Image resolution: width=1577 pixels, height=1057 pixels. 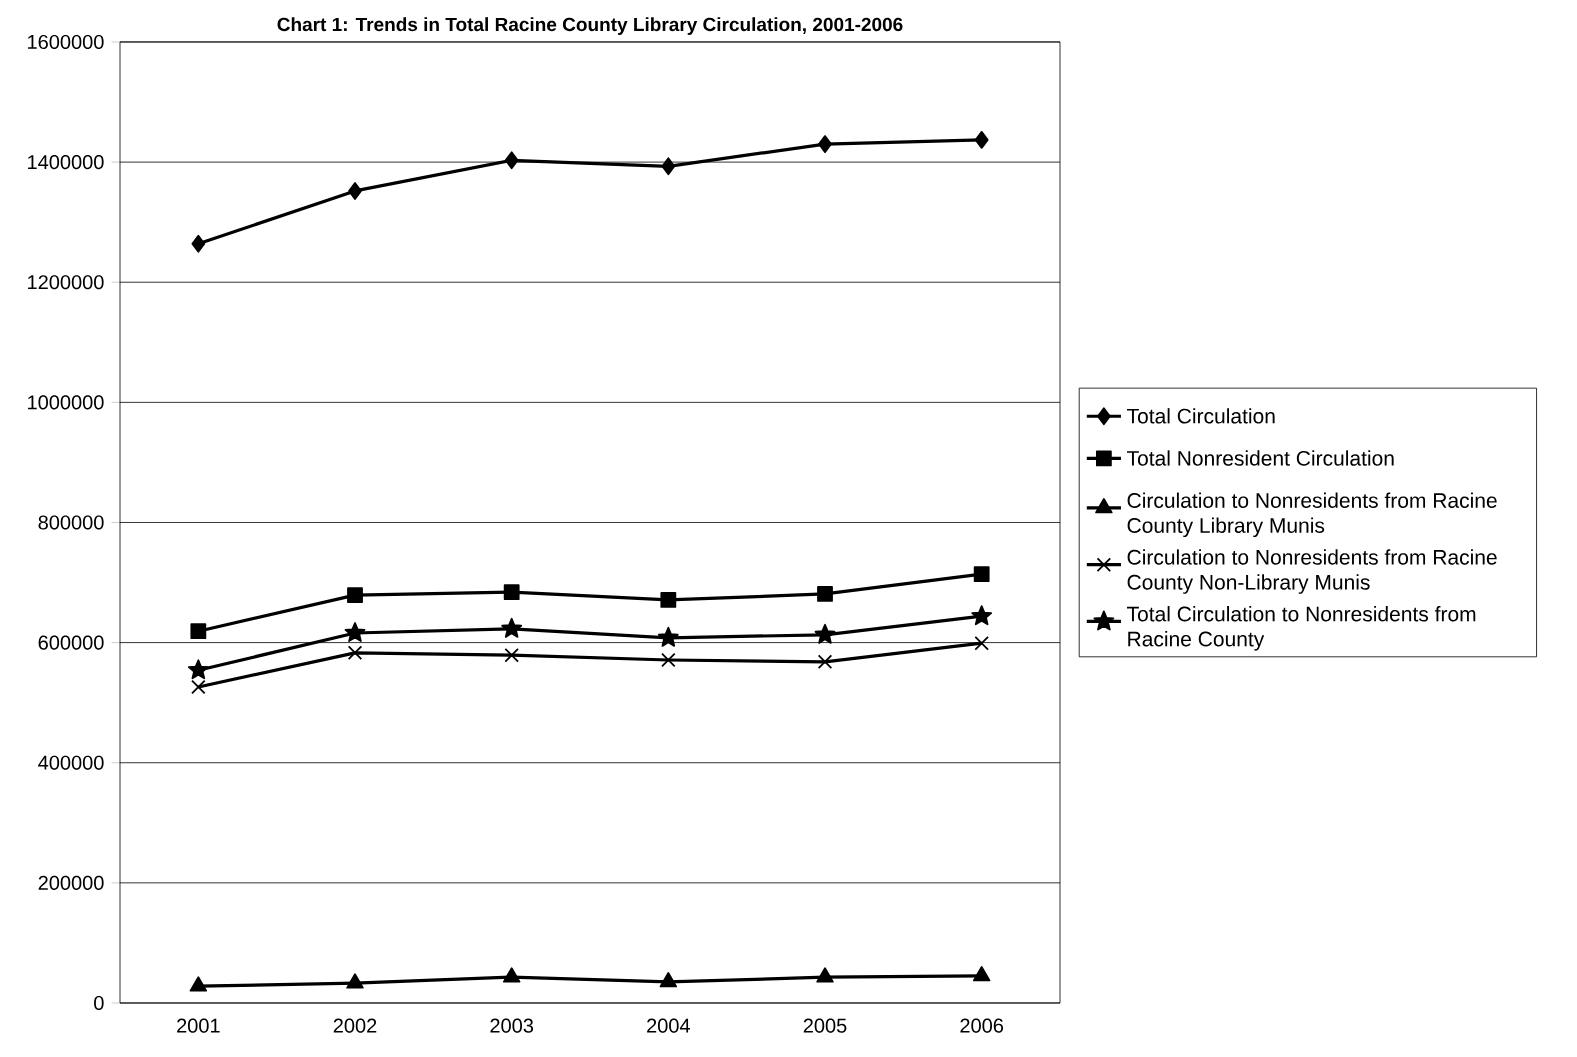 What do you see at coordinates (1201, 416) in the screenshot?
I see `legend-label: Total Circulation` at bounding box center [1201, 416].